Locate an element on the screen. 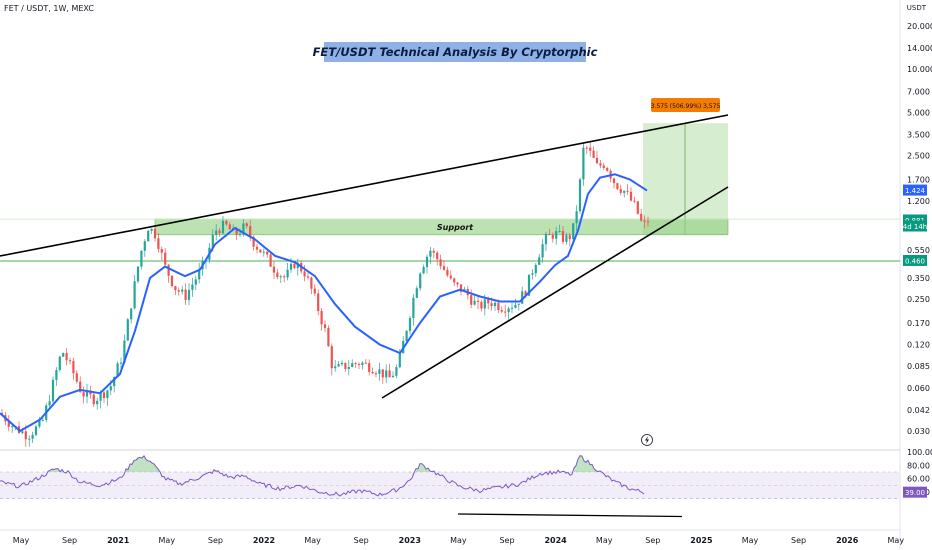 This screenshot has width=932, height=550. price-tag-label: 4d 14h is located at coordinates (915, 227).